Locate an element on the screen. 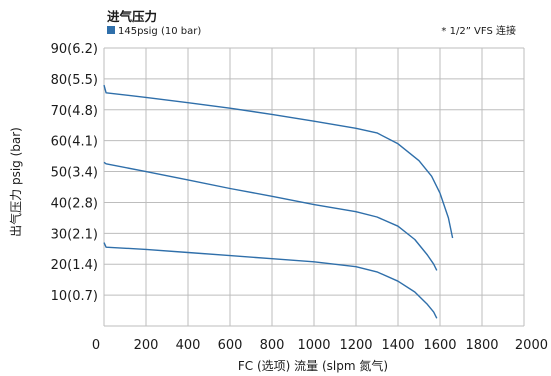 This screenshot has height=376, width=551. legend-entry-label: 145psig (10 bar) is located at coordinates (159, 31).